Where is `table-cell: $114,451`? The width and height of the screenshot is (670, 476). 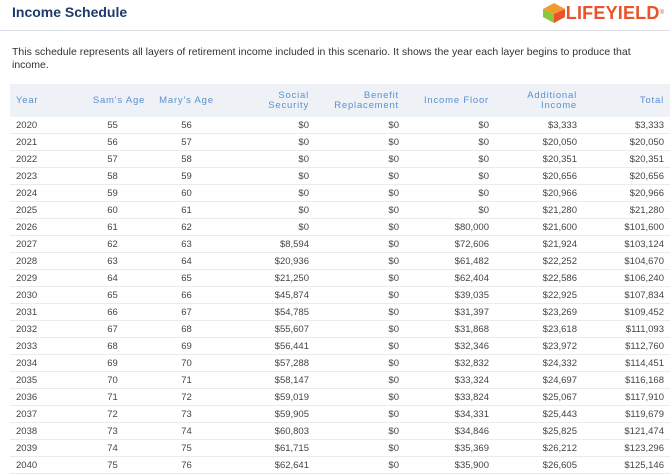
table-cell: $114,451 is located at coordinates (626, 363).